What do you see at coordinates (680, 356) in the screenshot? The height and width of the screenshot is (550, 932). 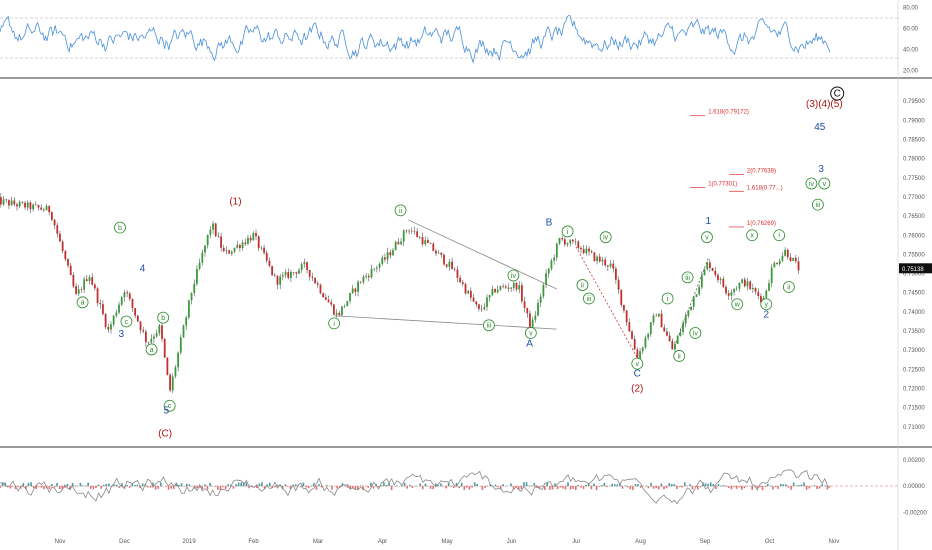 I see `wave-label-text: ii` at bounding box center [680, 356].